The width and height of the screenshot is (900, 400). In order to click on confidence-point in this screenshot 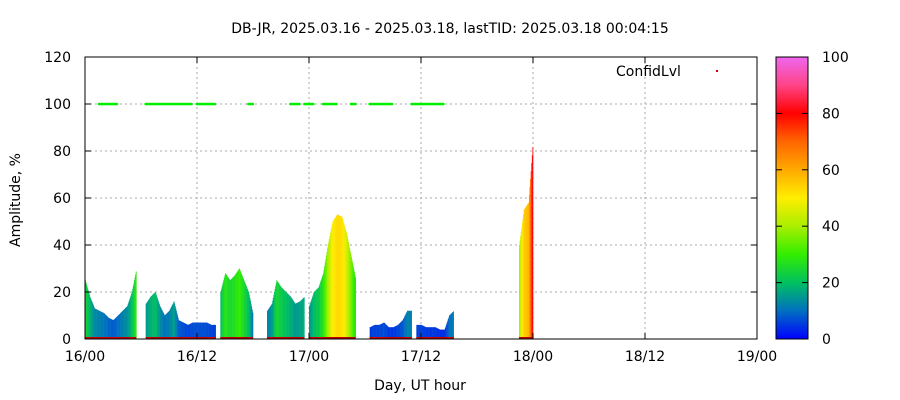, I will do `click(355, 104)`.